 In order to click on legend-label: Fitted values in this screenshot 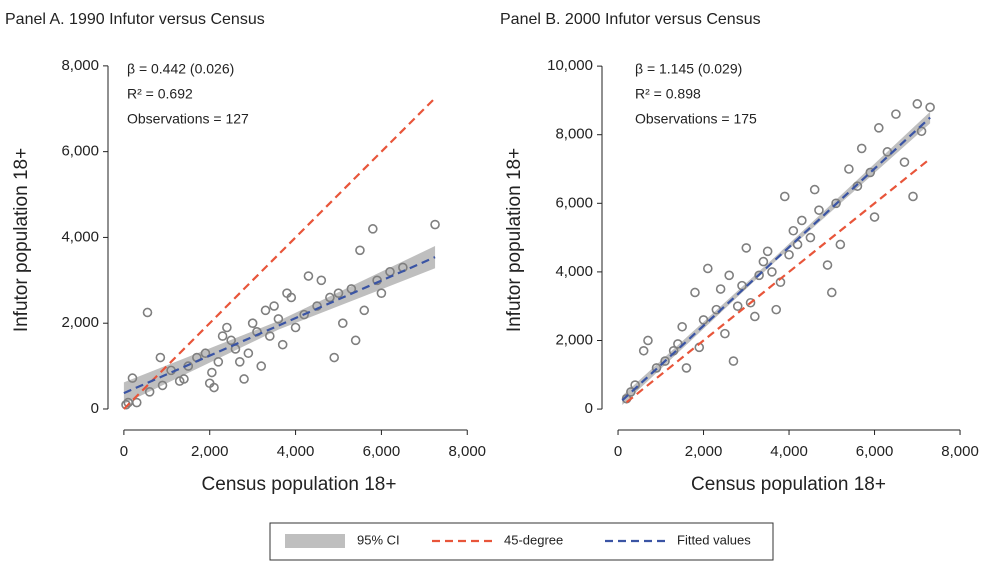, I will do `click(714, 539)`.